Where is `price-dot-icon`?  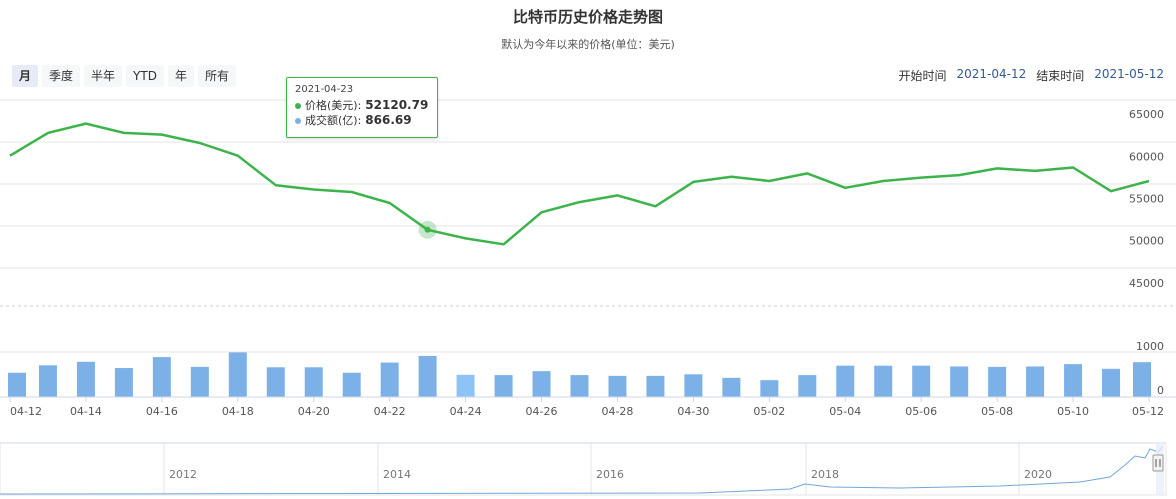
price-dot-icon is located at coordinates (298, 105).